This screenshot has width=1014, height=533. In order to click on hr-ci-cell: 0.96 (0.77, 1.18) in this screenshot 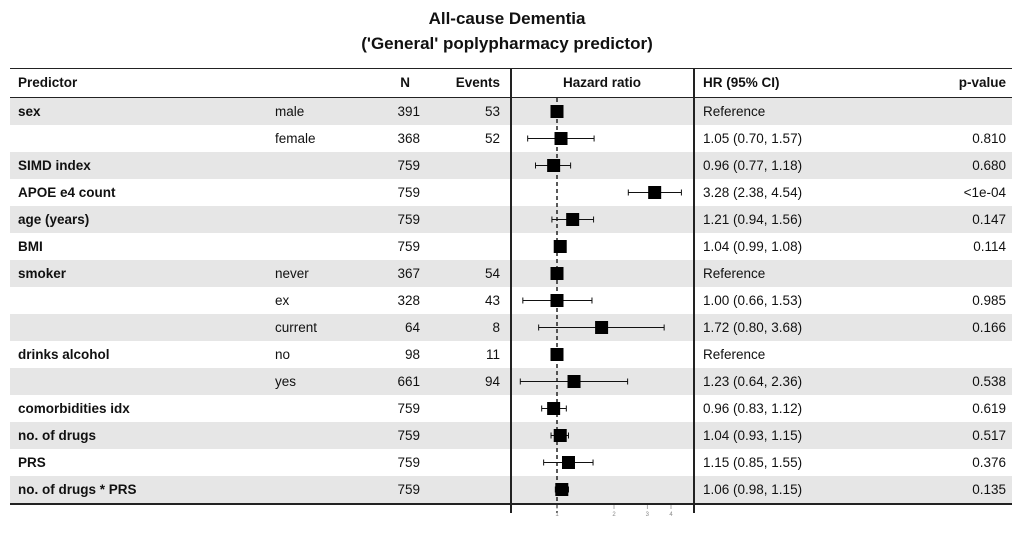, I will do `click(753, 165)`.